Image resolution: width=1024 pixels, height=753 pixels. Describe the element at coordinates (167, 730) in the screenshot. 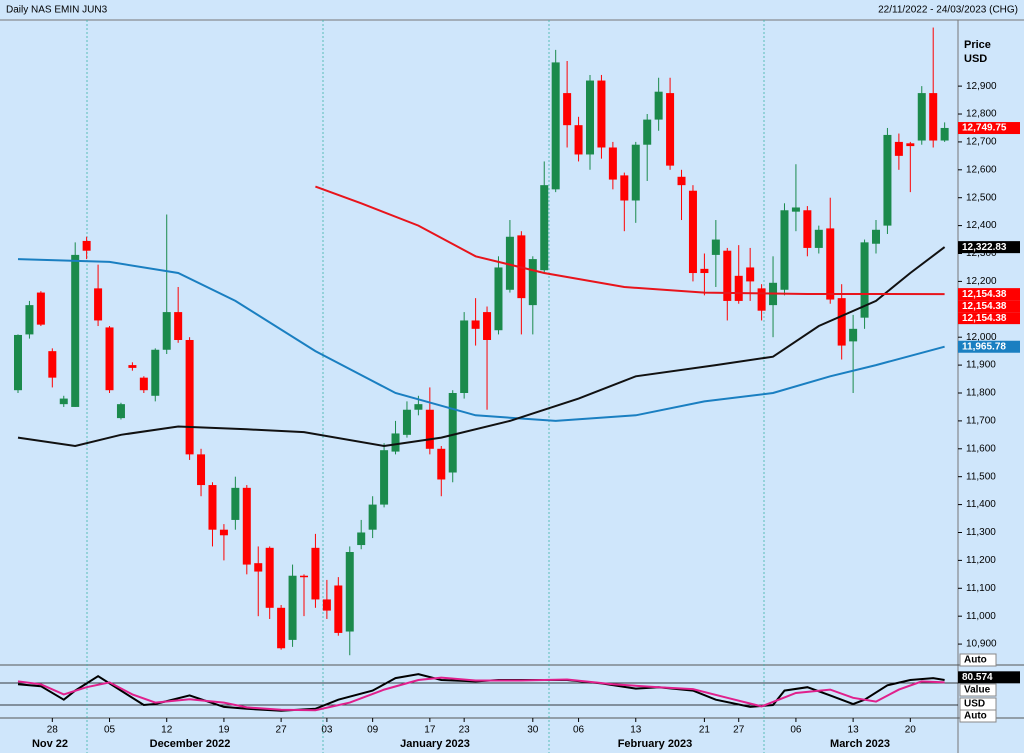

I see `x-tick-label: 12` at that location.